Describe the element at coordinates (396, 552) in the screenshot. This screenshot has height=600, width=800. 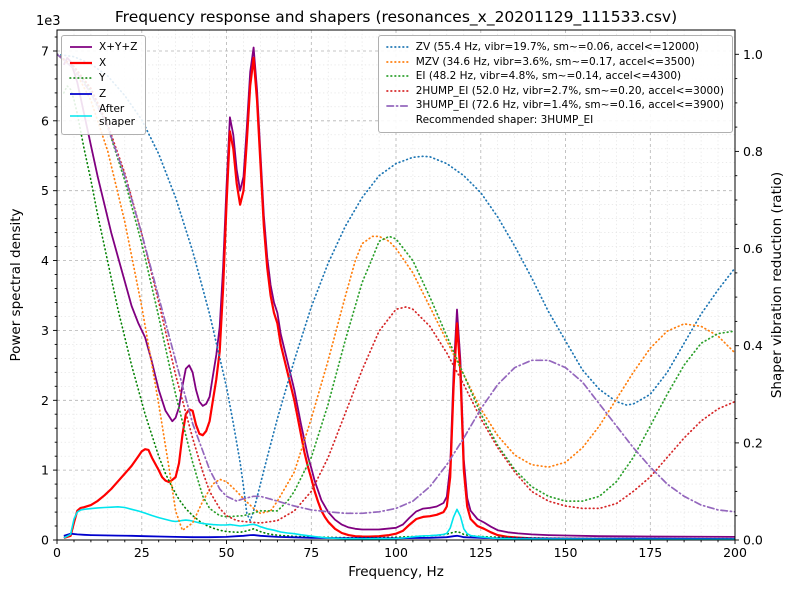
I see `svg-text: 100` at that location.